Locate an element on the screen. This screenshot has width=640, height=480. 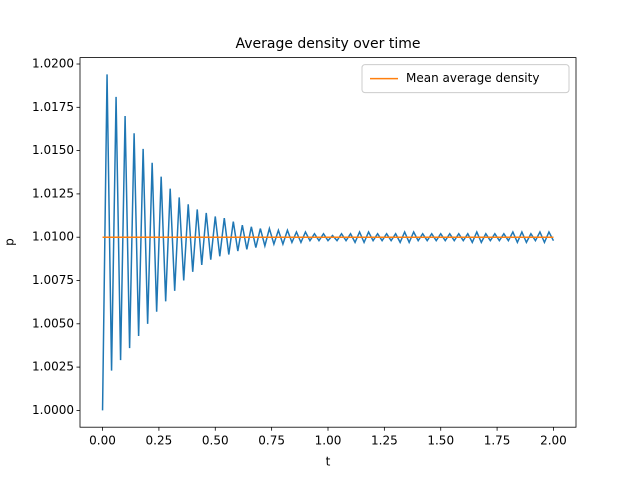
y-tick-label: 1.0175 is located at coordinates (53, 107).